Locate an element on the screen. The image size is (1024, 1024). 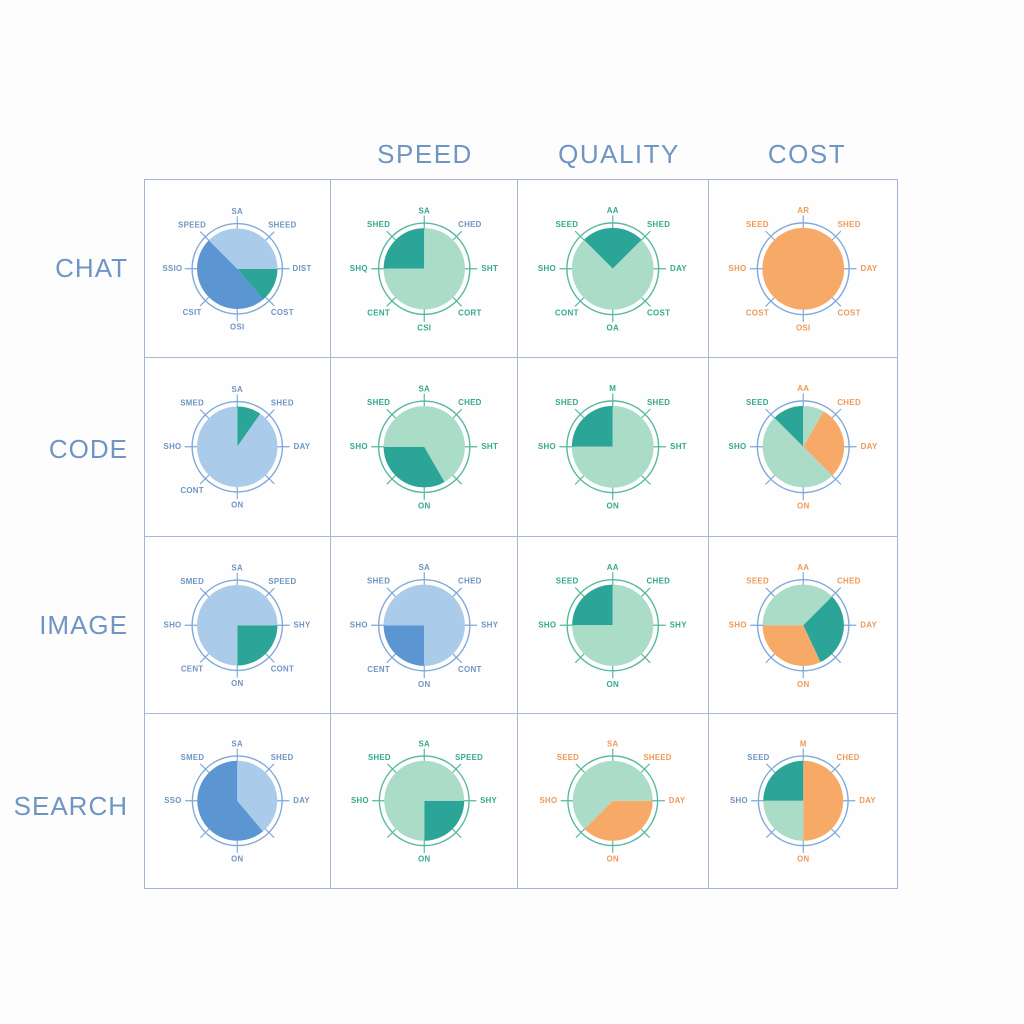
pie-chart: AA CHED SHY ON SHO SEED is located at coordinates (612, 626).